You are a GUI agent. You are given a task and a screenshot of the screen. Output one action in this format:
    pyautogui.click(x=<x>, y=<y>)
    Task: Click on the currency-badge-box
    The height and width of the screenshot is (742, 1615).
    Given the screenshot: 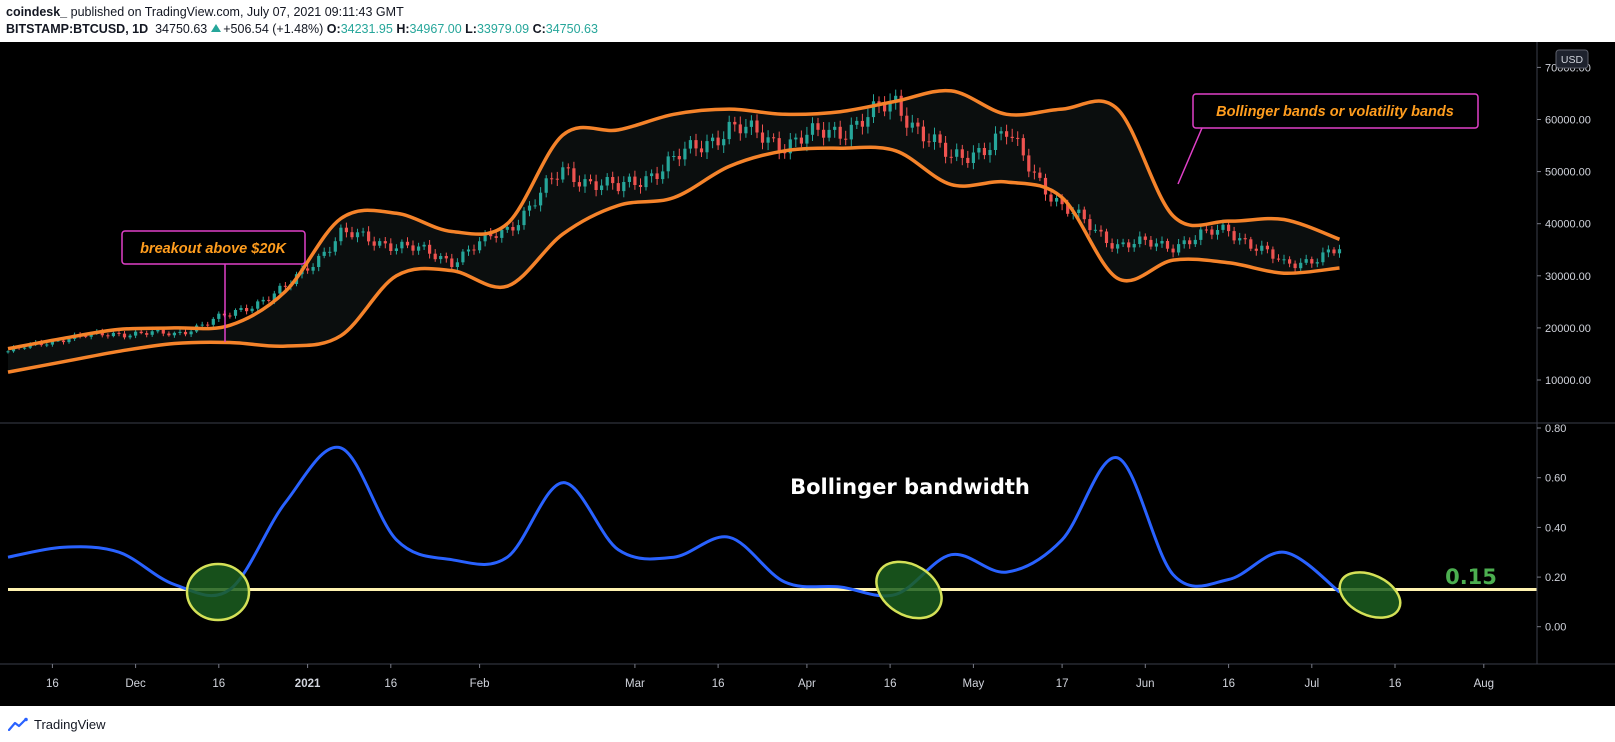 What is the action you would take?
    pyautogui.click(x=1572, y=59)
    